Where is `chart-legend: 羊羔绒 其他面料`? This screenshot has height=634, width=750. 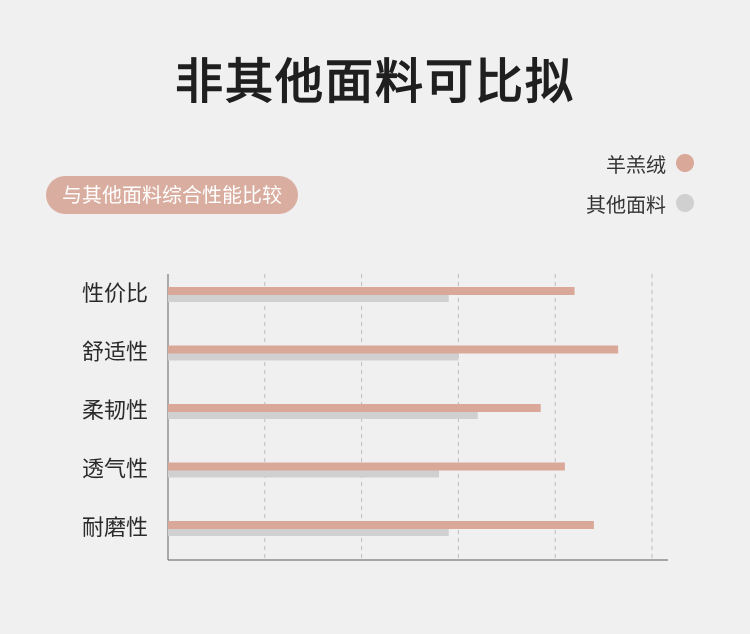
chart-legend: 羊羔绒 其他面料 is located at coordinates (640, 190).